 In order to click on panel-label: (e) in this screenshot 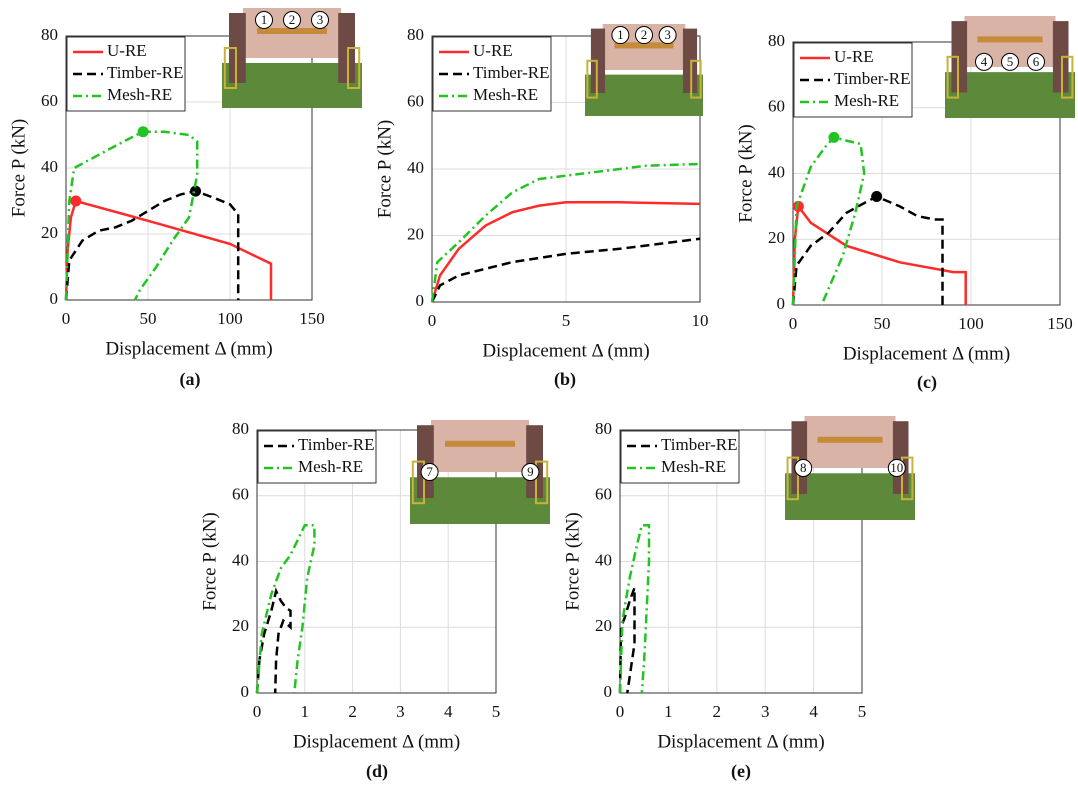, I will do `click(741, 771)`.